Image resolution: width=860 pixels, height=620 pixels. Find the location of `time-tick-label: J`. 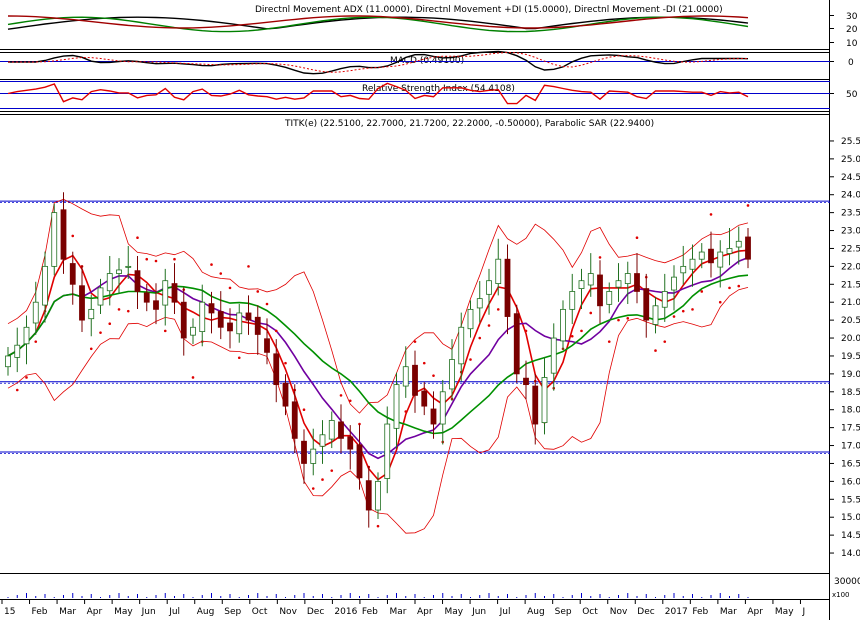

time-tick-label: J is located at coordinates (803, 612).